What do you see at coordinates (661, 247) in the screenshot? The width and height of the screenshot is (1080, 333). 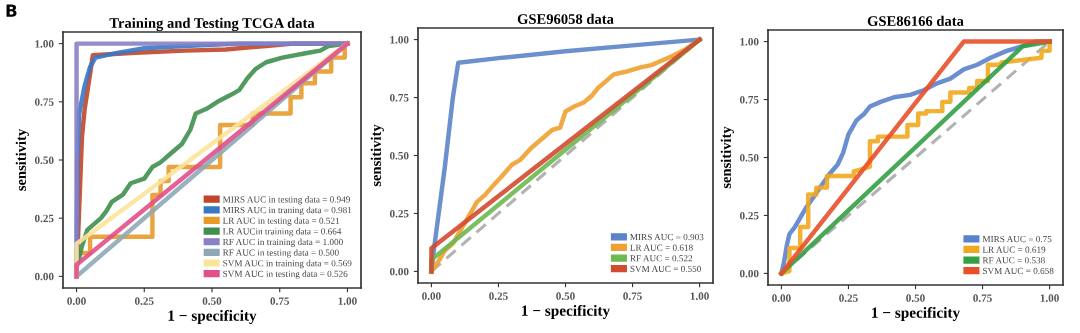 I see `legend-label: LR AUC = 0.618` at bounding box center [661, 247].